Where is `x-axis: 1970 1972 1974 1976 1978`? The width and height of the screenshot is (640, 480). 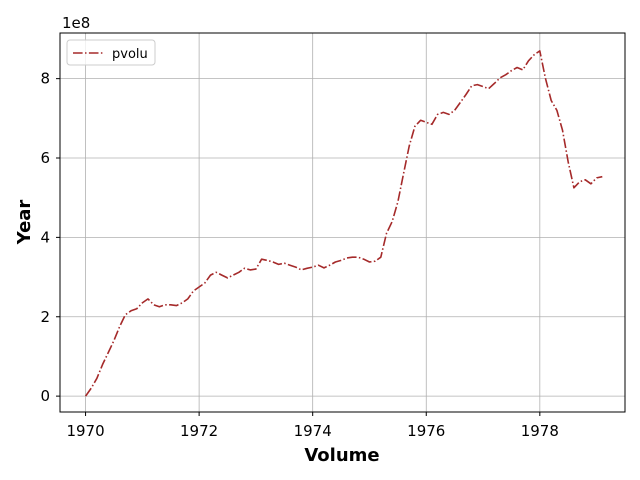 x-axis: 1970 1972 1974 1976 1978 is located at coordinates (312, 426).